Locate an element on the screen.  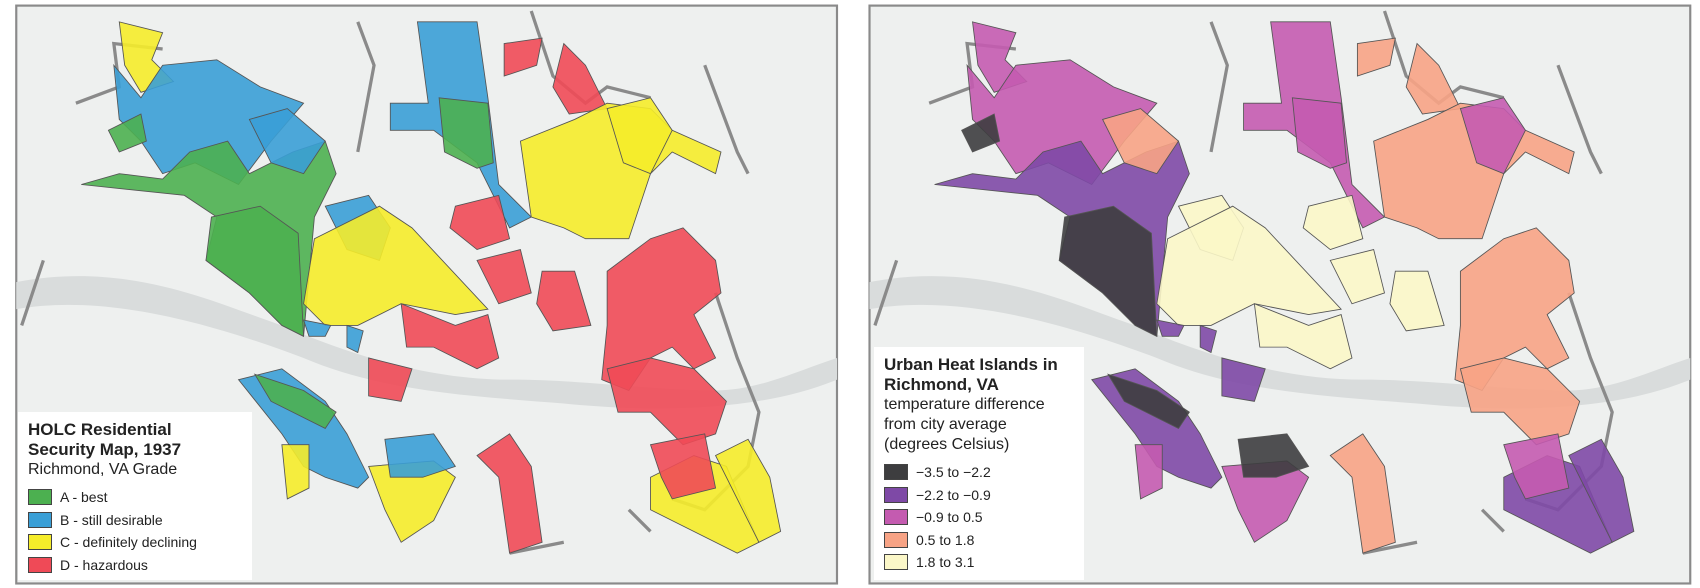
legend-item: −3.5 to −2.2 is located at coordinates (979, 472).